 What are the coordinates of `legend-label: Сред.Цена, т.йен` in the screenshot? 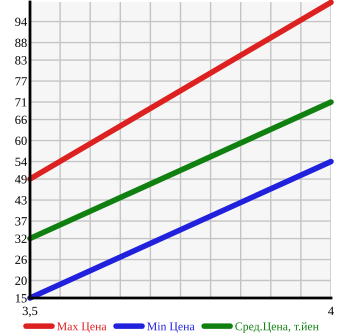 It's located at (277, 327).